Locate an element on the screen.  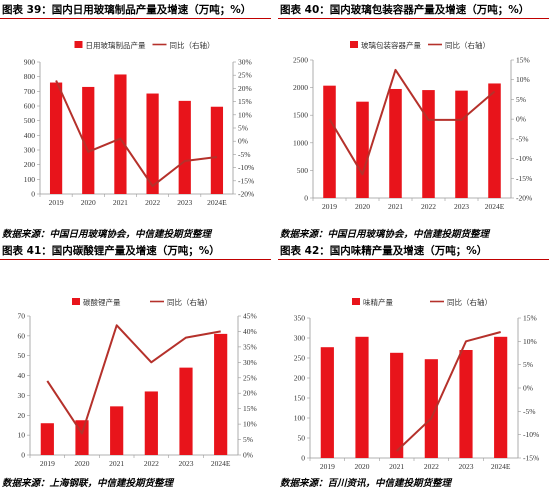
legend-label-bar: 玻璃包装容器产量 is located at coordinates (391, 45).